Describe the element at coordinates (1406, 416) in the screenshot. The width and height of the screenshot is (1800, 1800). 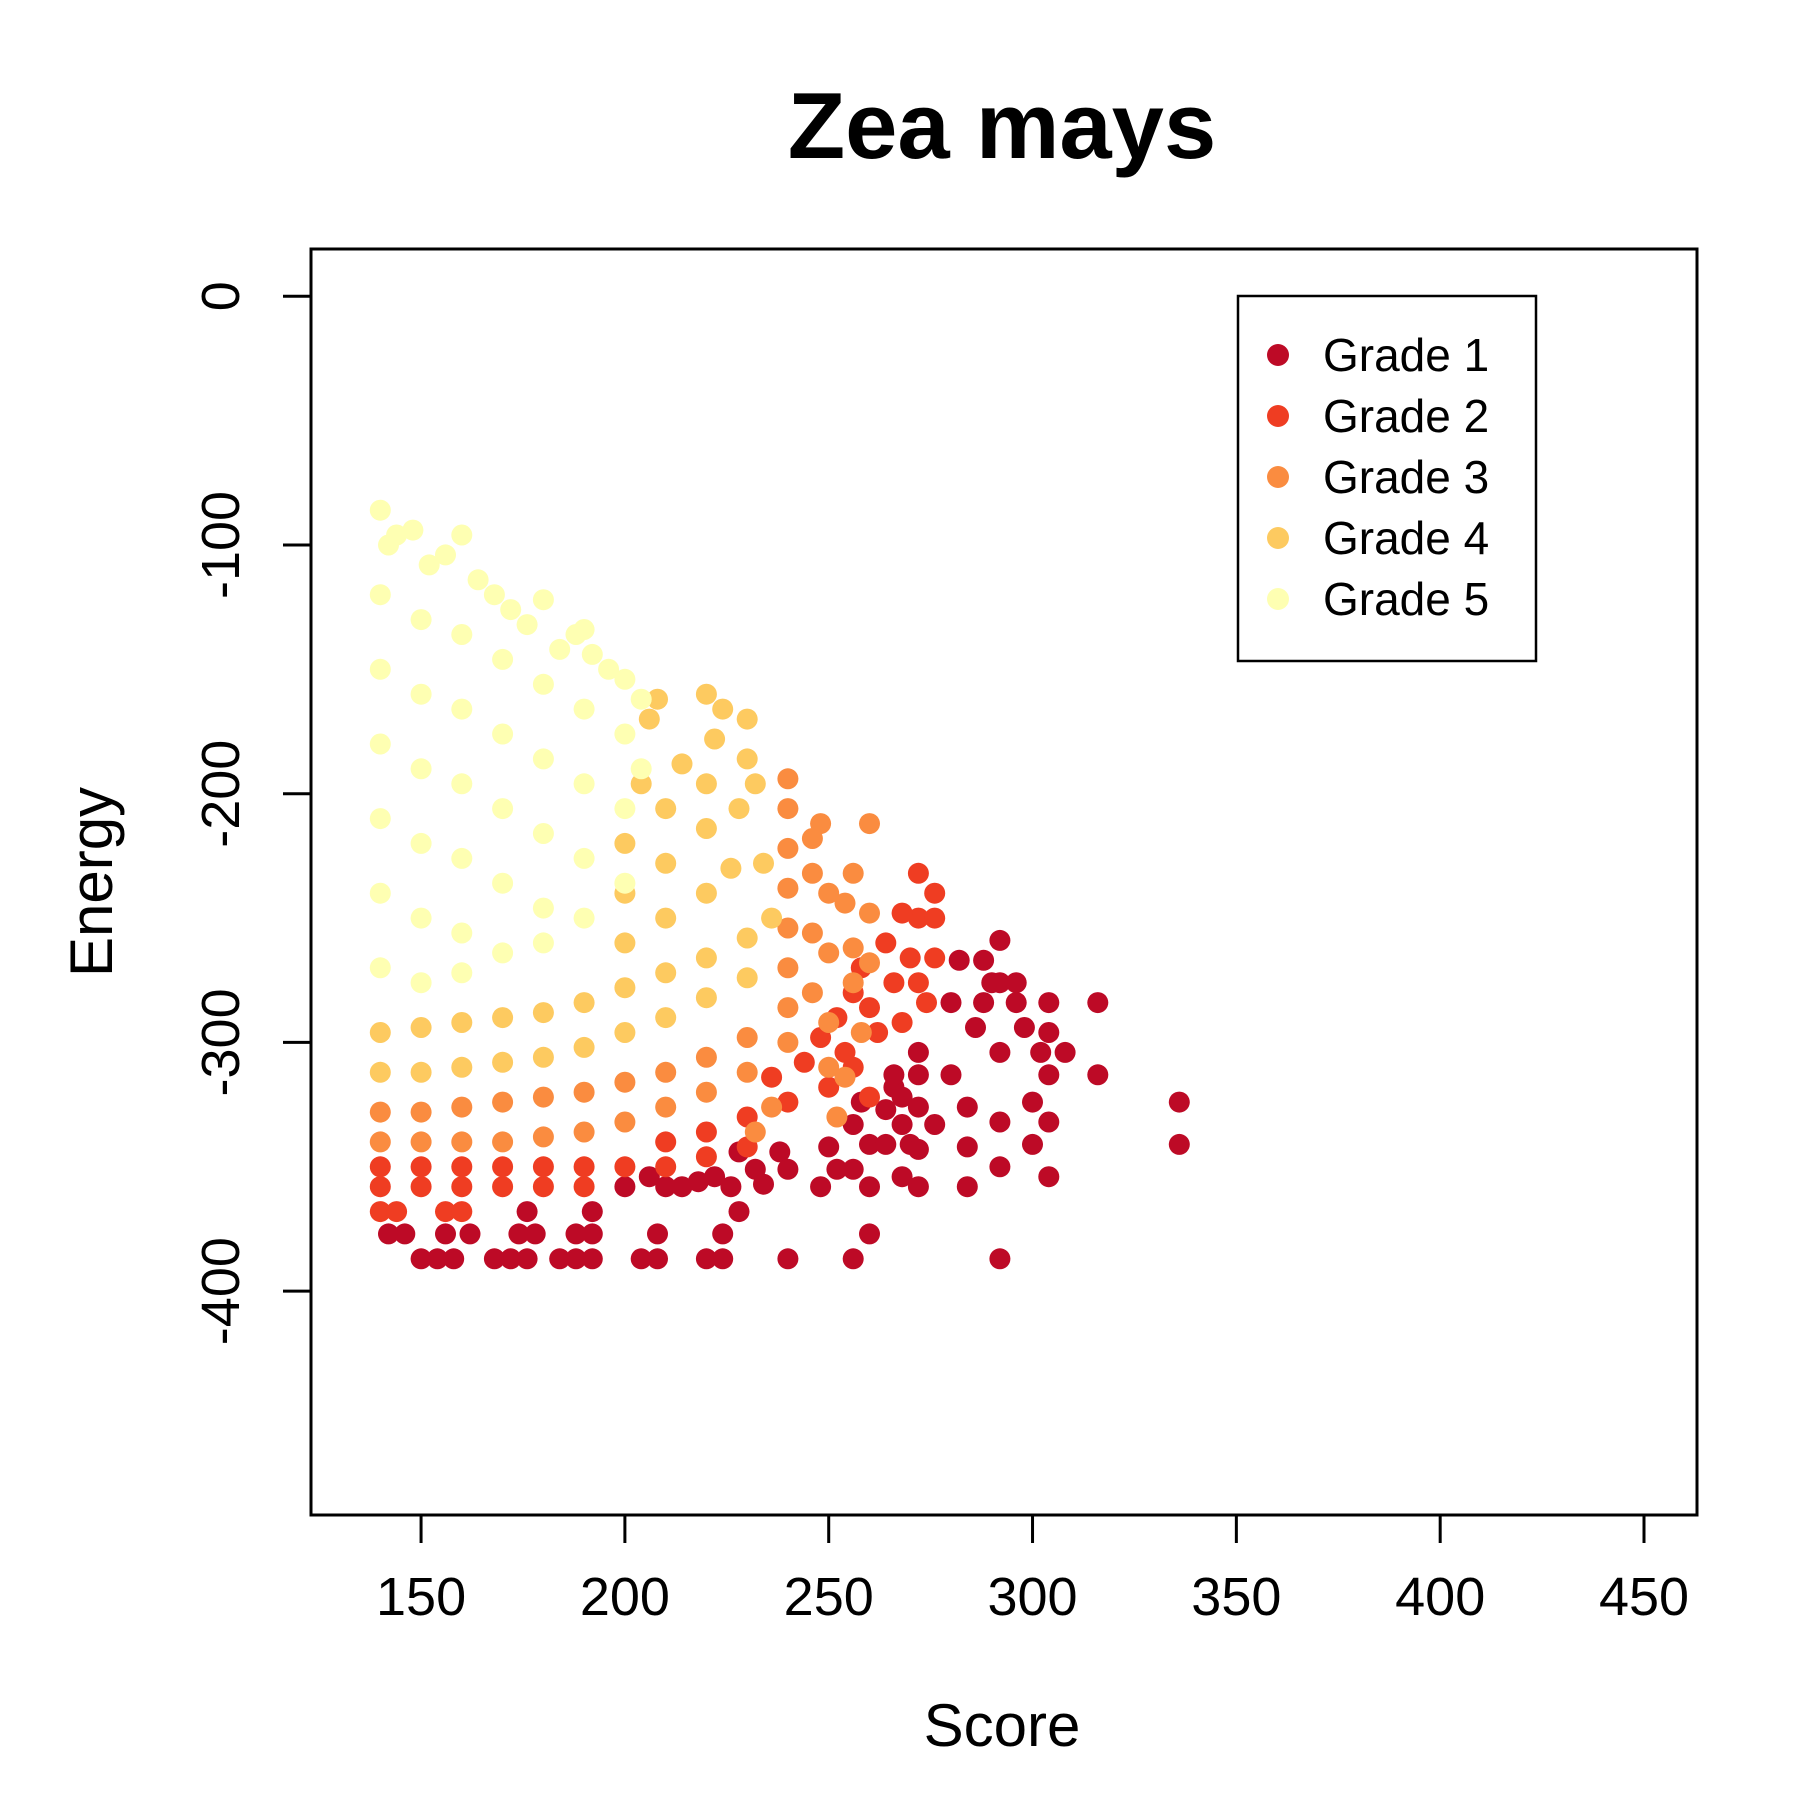
I see `legend-label: Grade 2` at that location.